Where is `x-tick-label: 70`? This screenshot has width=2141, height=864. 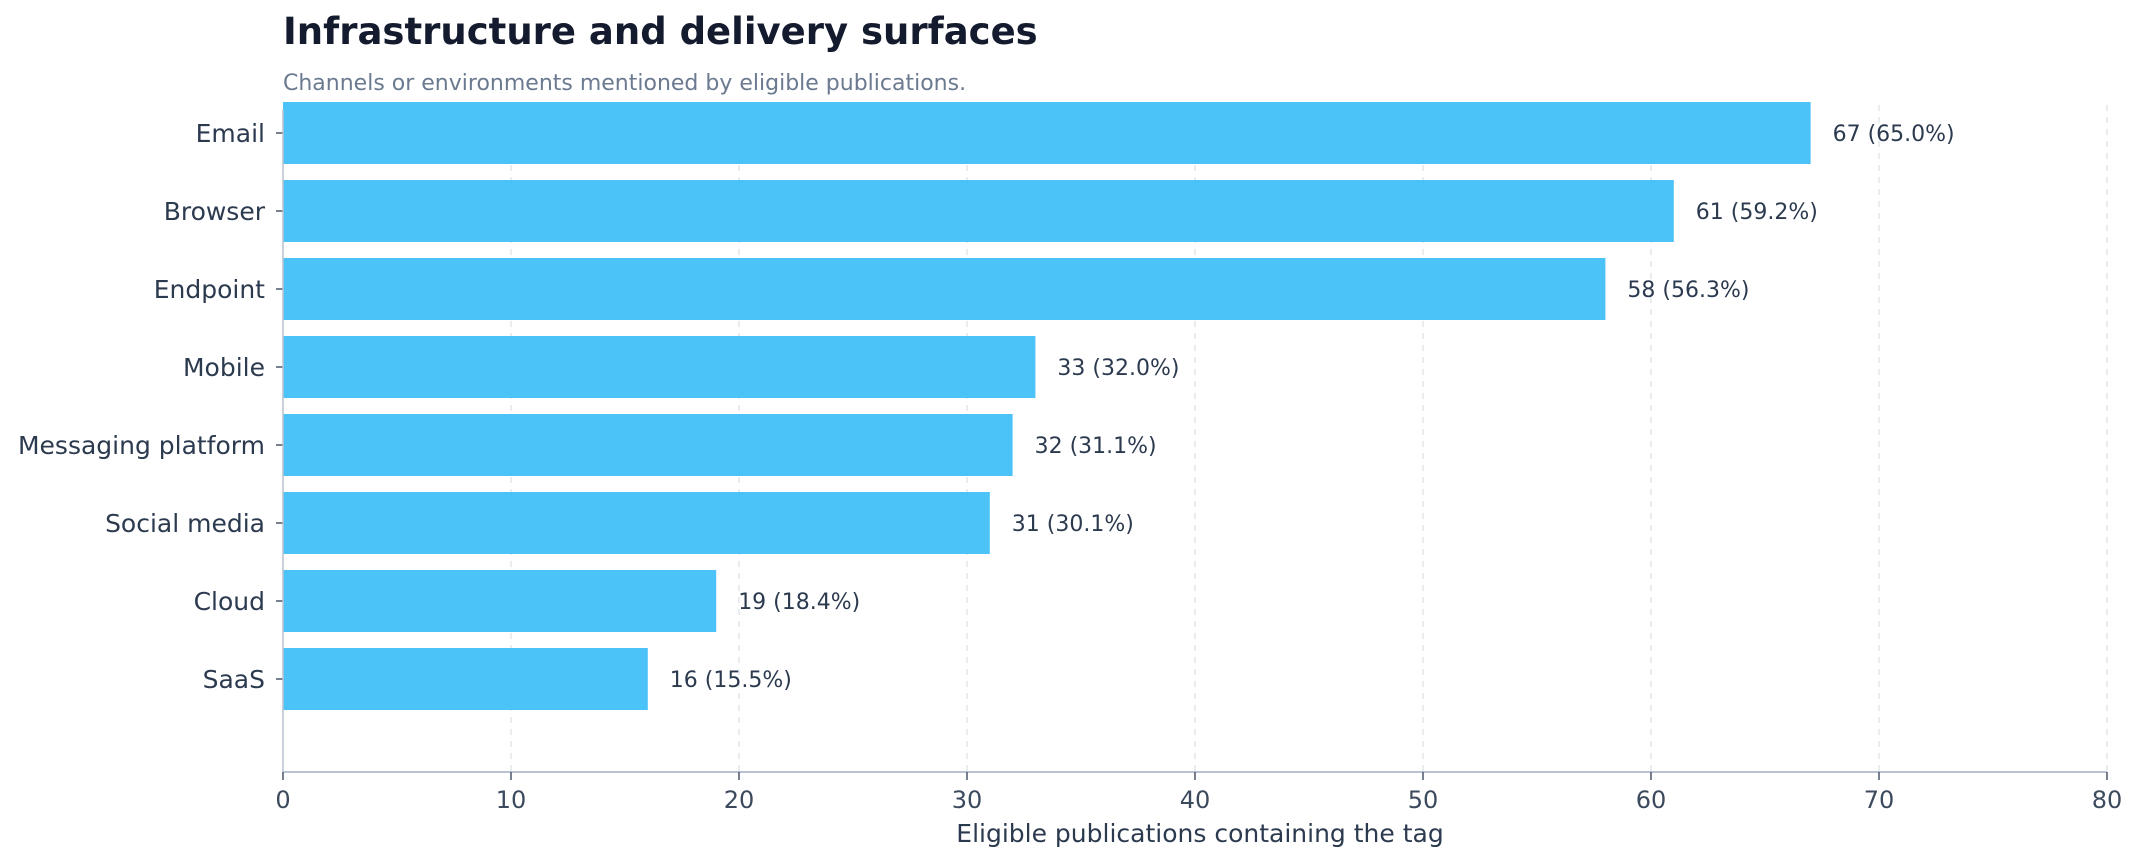
x-tick-label: 70 is located at coordinates (1879, 800).